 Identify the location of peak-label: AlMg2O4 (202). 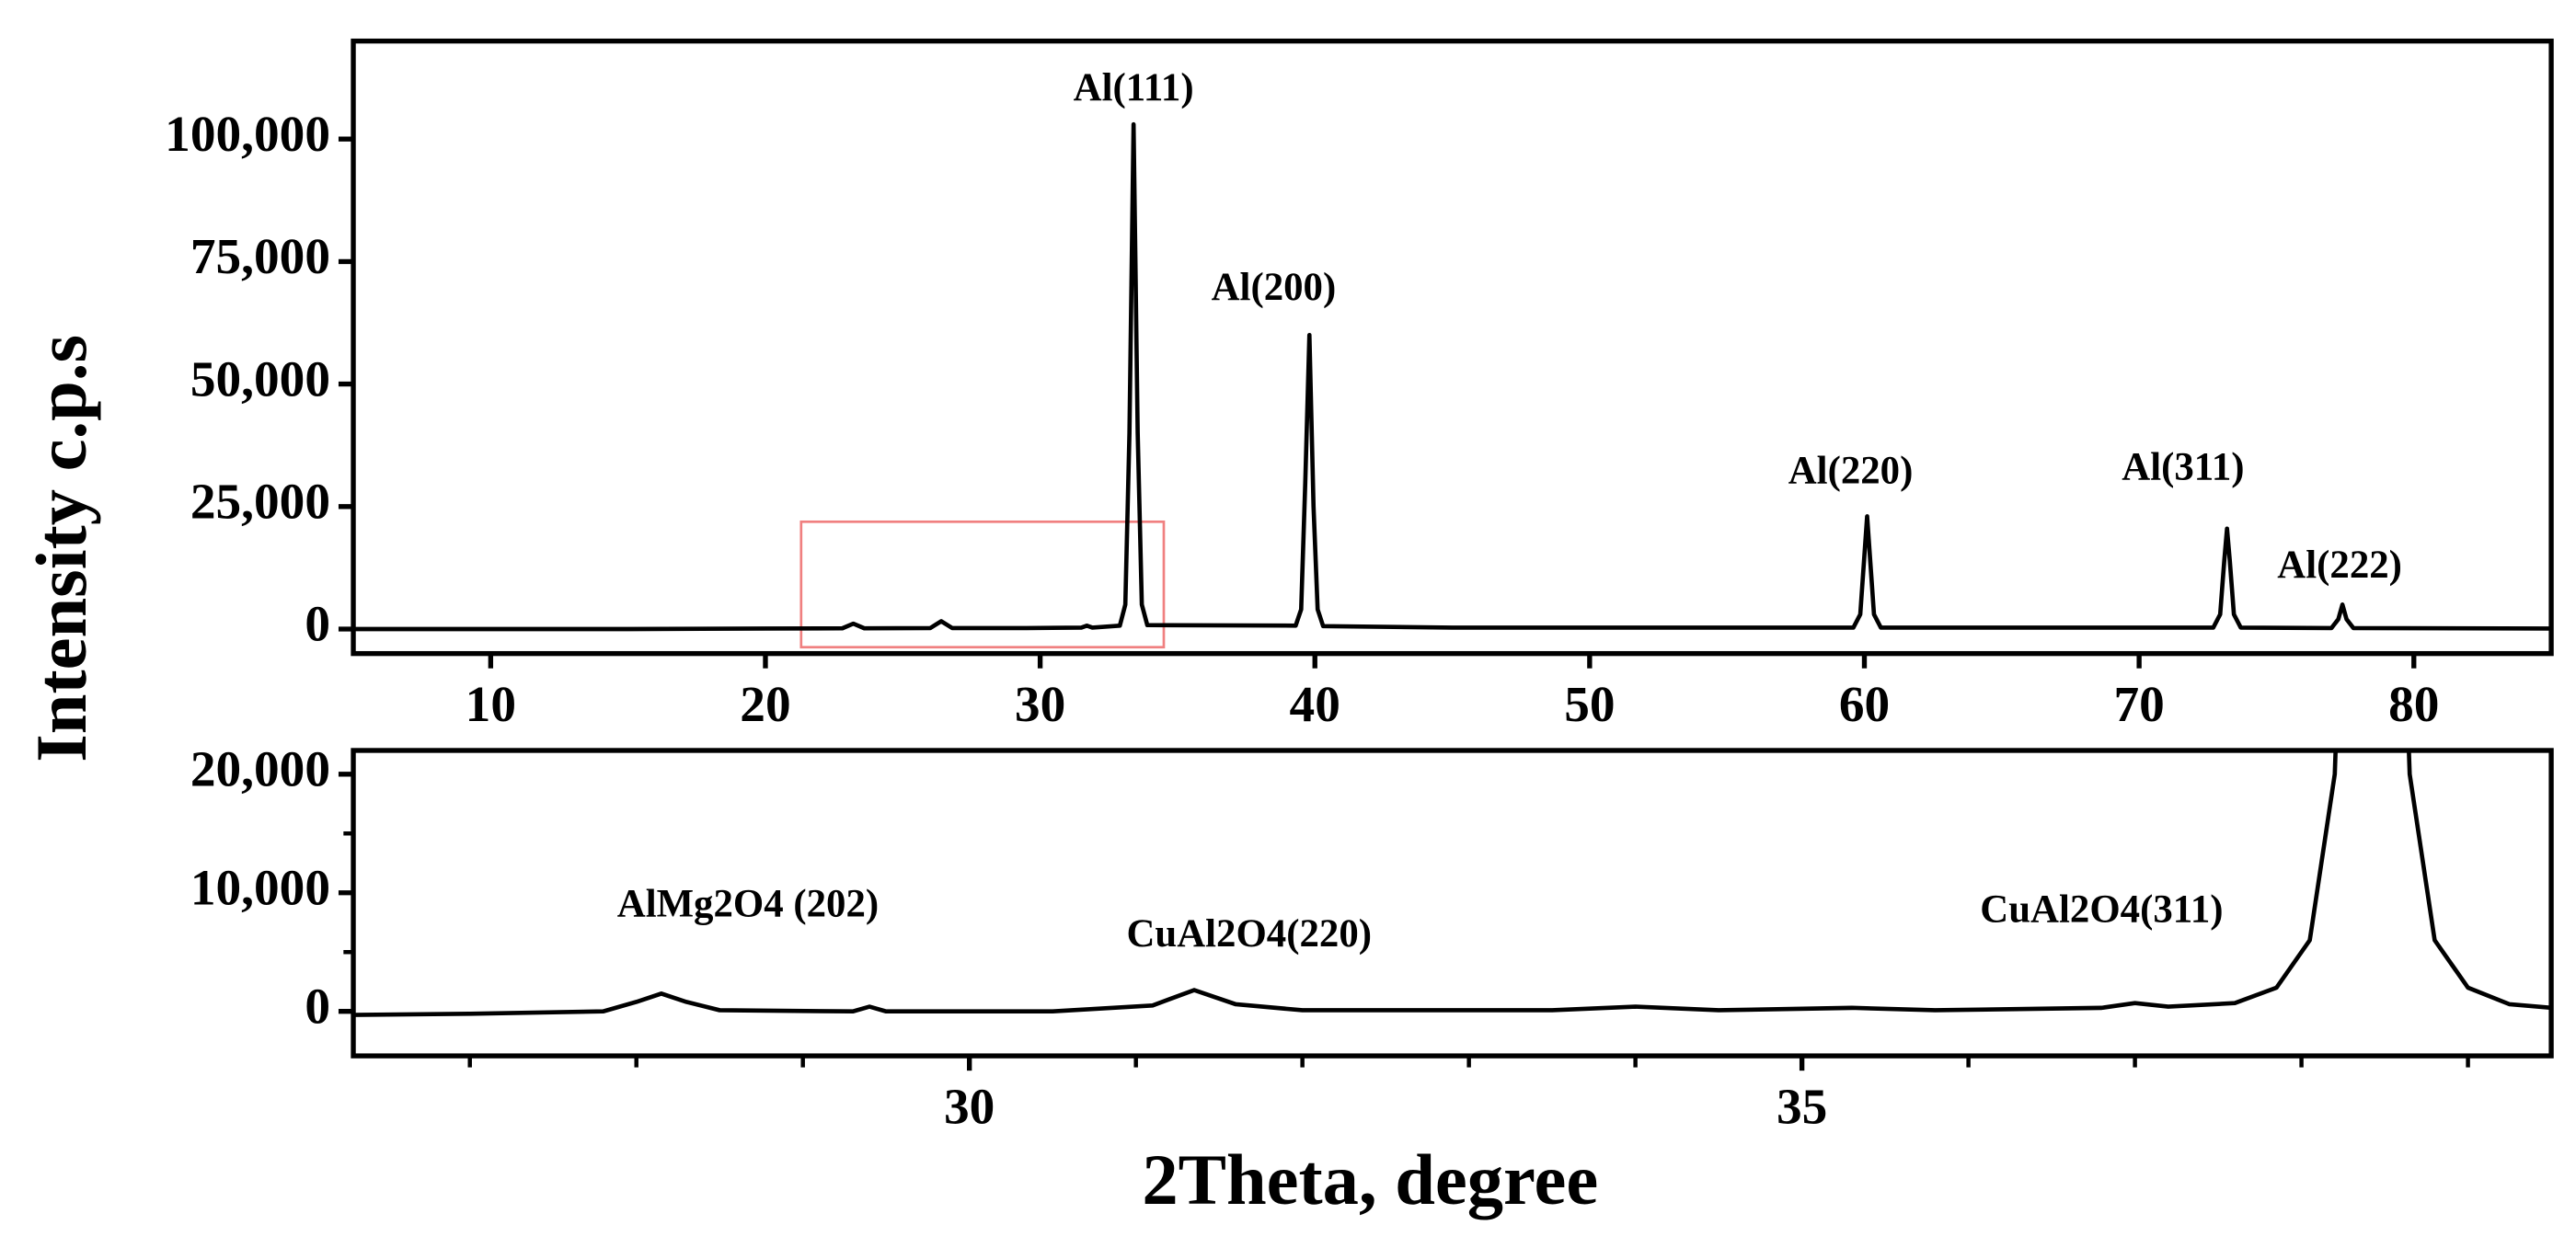
(748, 904).